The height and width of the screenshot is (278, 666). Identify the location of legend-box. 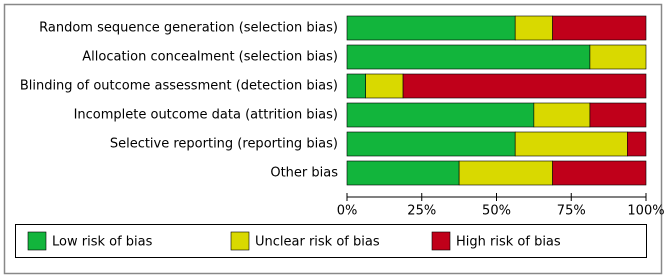
(331, 241).